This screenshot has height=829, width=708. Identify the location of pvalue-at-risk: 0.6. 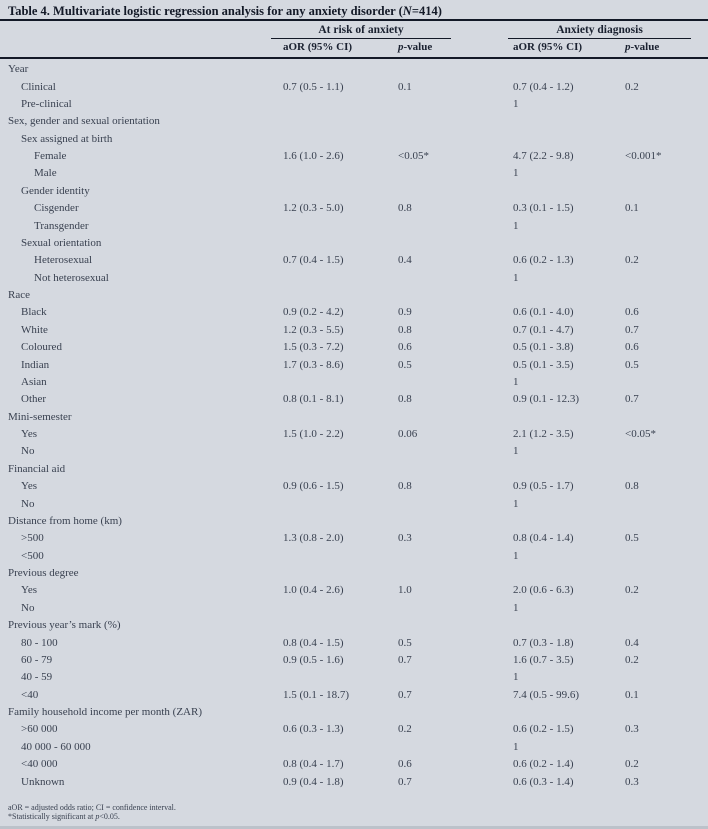
(405, 764).